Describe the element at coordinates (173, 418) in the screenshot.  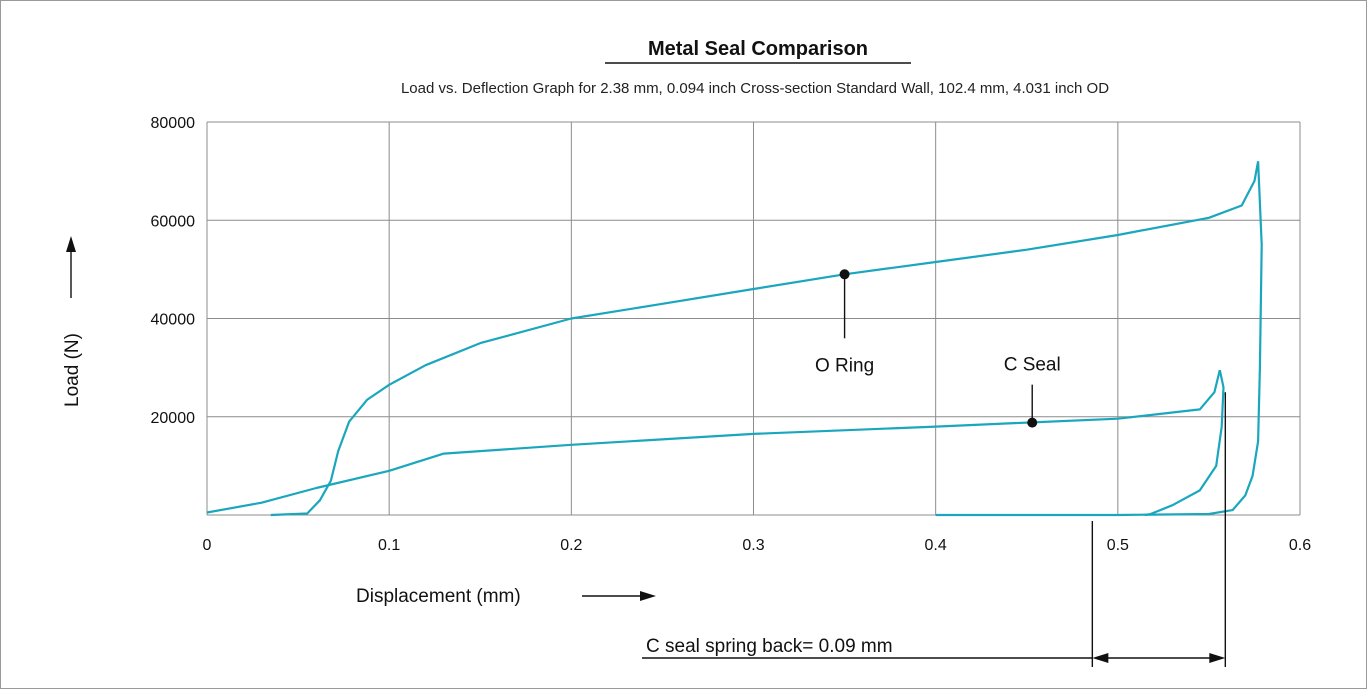
I see `y-tick-label-0: 20000` at that location.